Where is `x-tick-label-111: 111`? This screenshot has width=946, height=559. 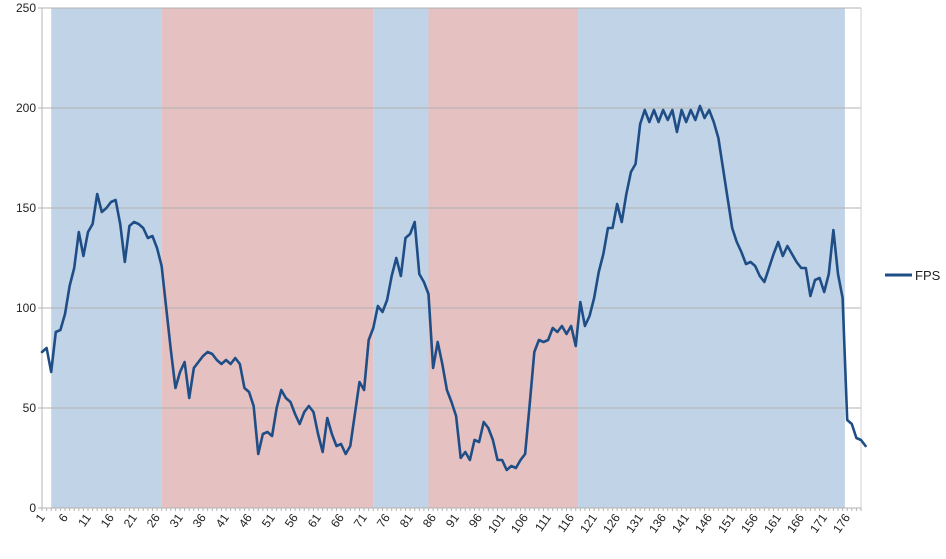 x-tick-label-111: 111 is located at coordinates (543, 522).